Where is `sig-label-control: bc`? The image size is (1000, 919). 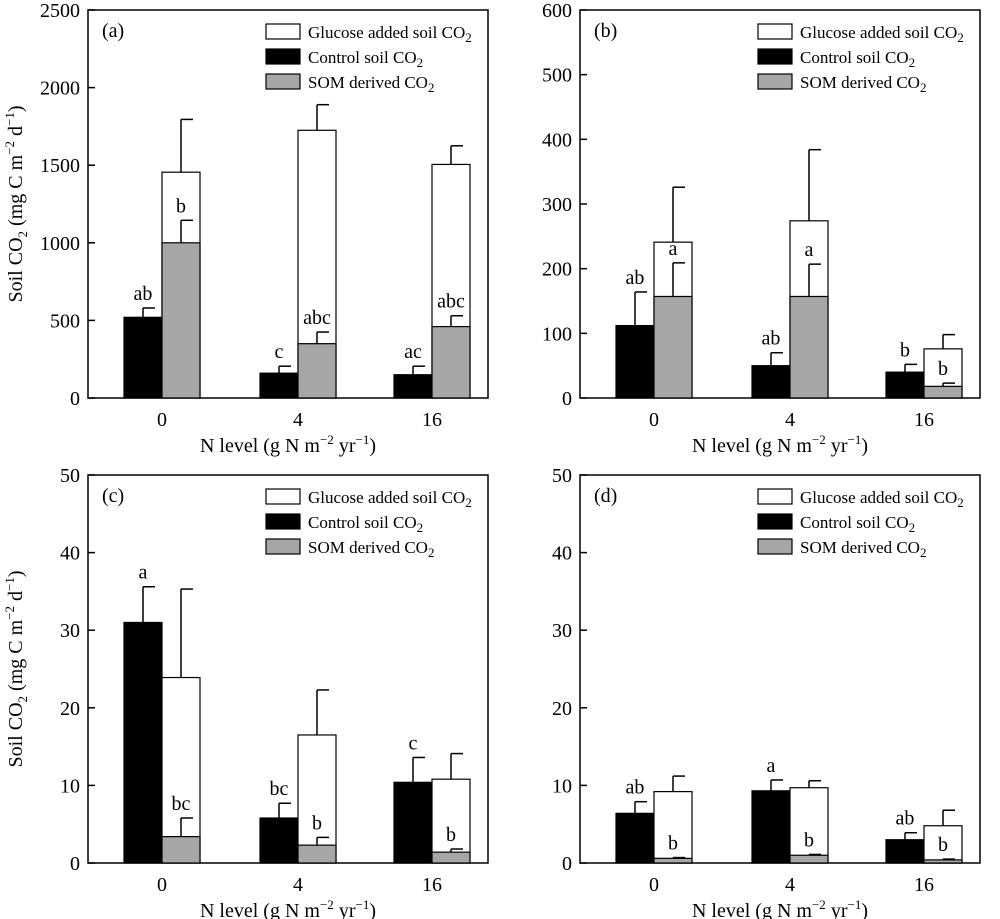
sig-label-control: bc is located at coordinates (279, 789).